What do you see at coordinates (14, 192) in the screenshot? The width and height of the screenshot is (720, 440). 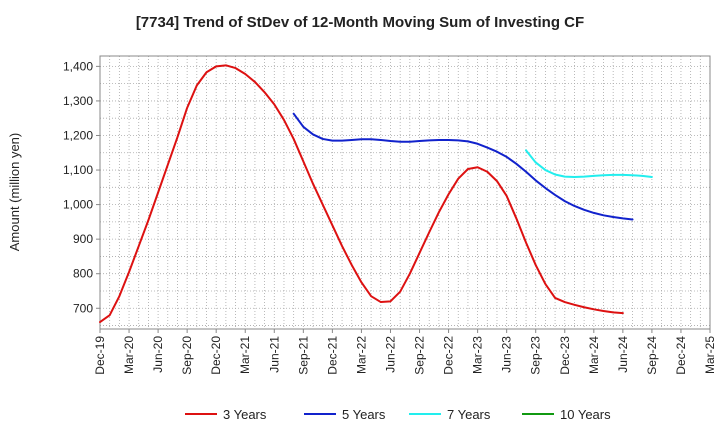 I see `y-axis-title: Amount (million yen)` at bounding box center [14, 192].